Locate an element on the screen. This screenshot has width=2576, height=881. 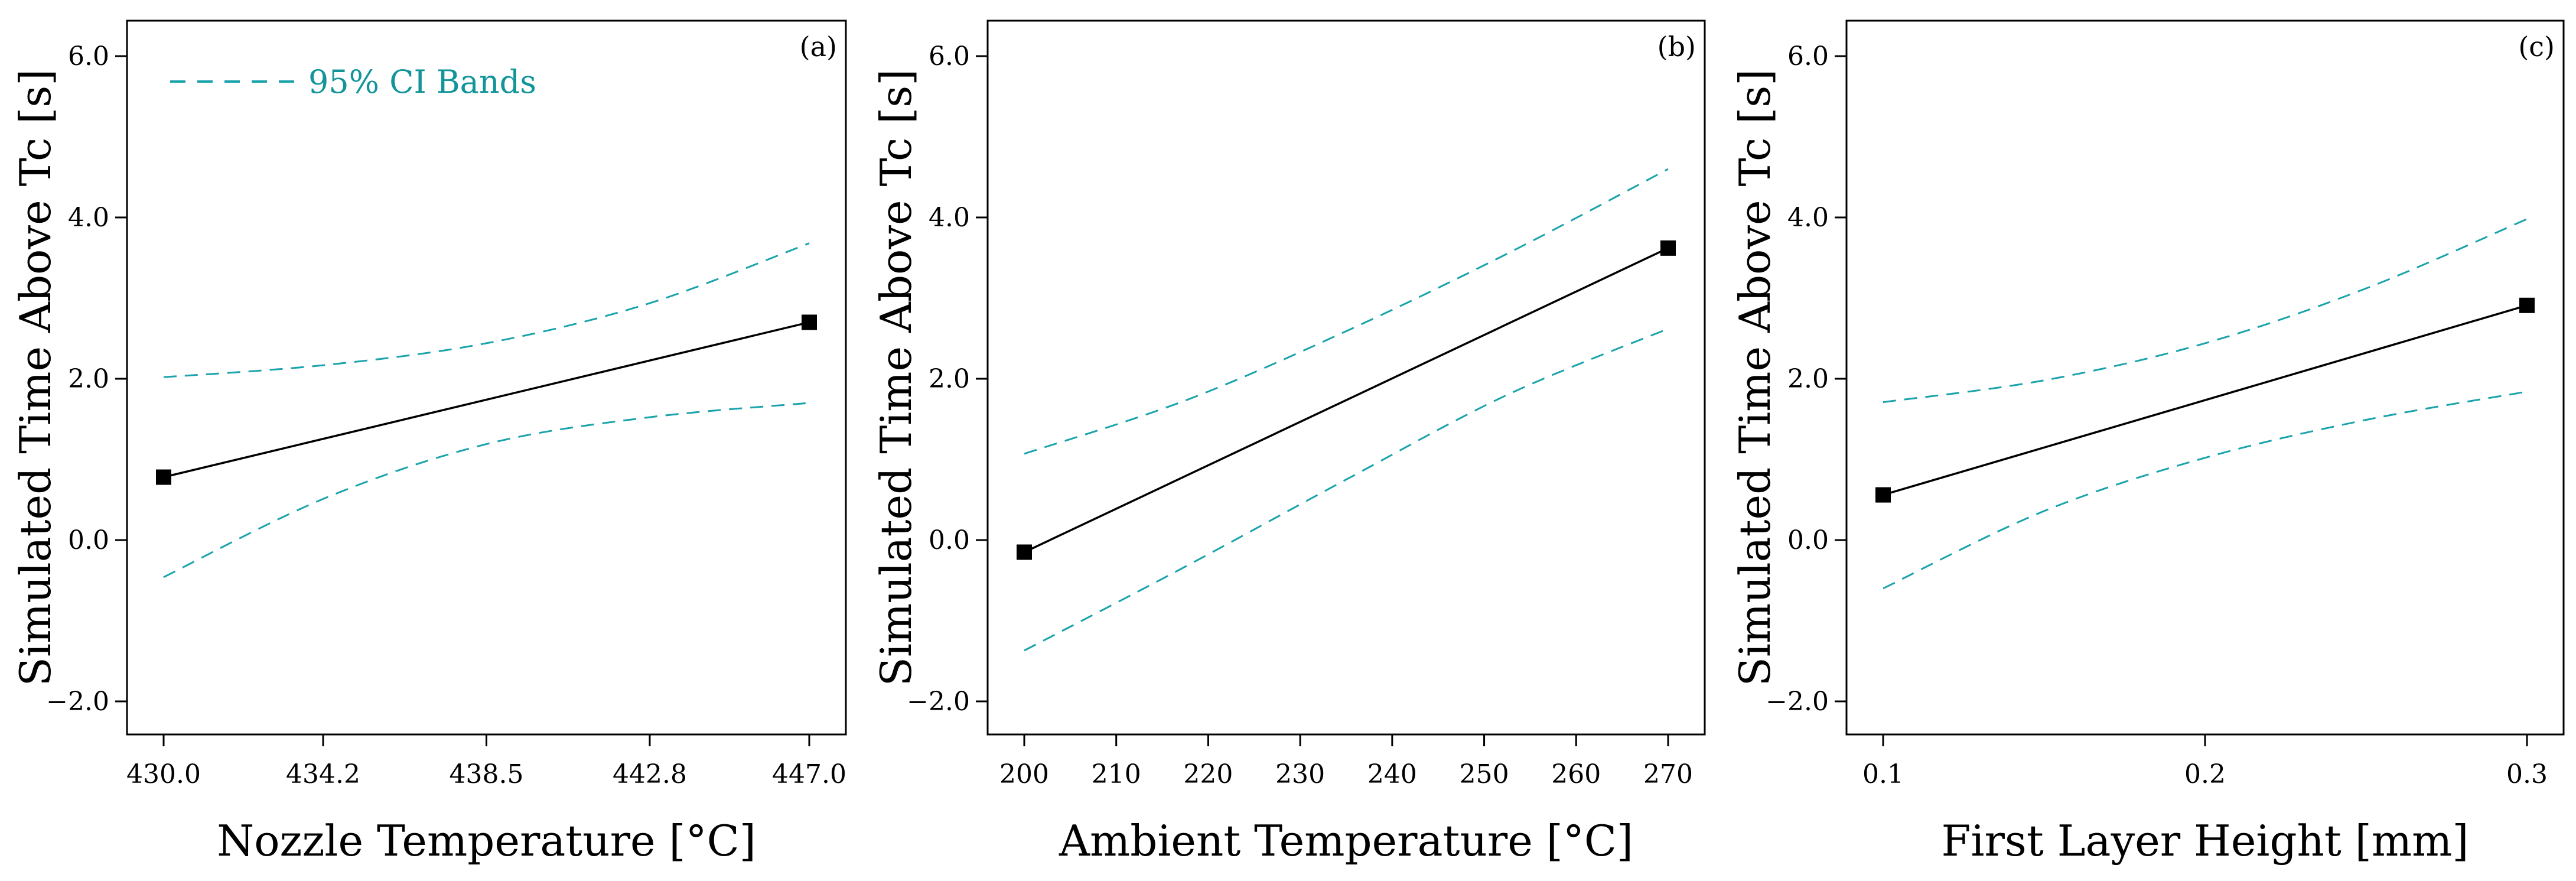
x-tick-label: 434.2 is located at coordinates (323, 774).